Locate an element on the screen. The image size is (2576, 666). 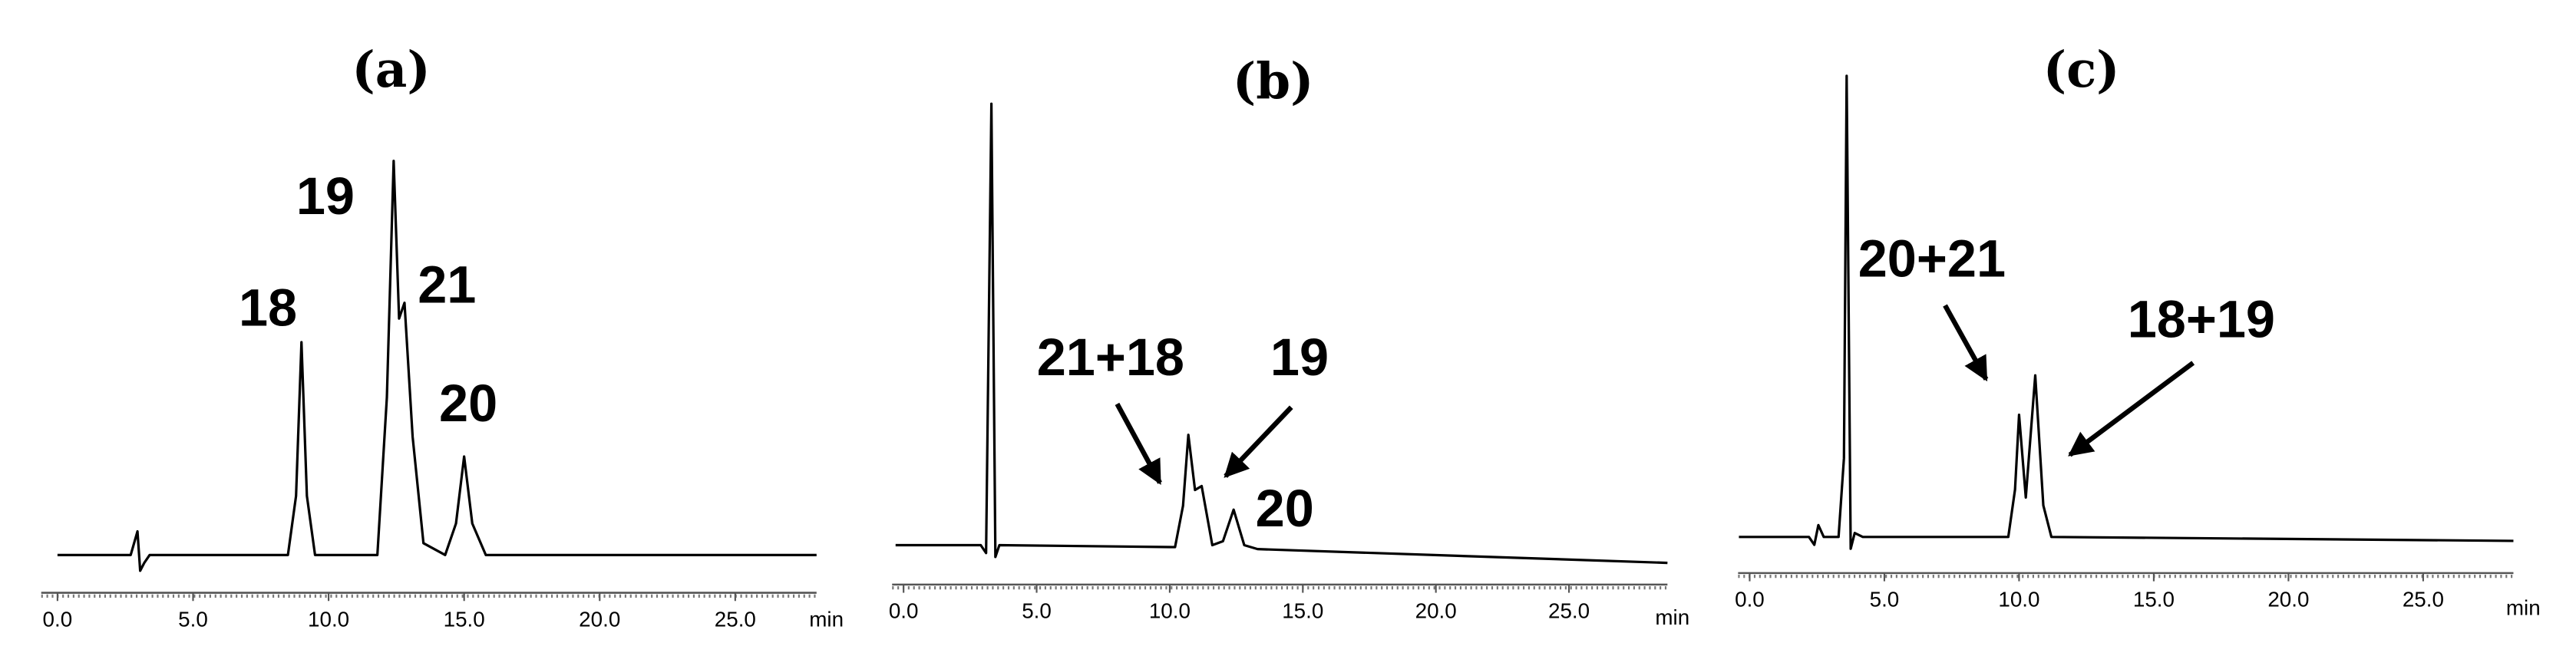
peak-label: 20+21 is located at coordinates (1932, 258).